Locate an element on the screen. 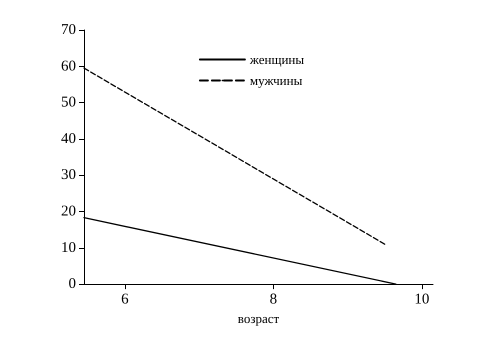  y-tick-label: 60 is located at coordinates (68, 66).